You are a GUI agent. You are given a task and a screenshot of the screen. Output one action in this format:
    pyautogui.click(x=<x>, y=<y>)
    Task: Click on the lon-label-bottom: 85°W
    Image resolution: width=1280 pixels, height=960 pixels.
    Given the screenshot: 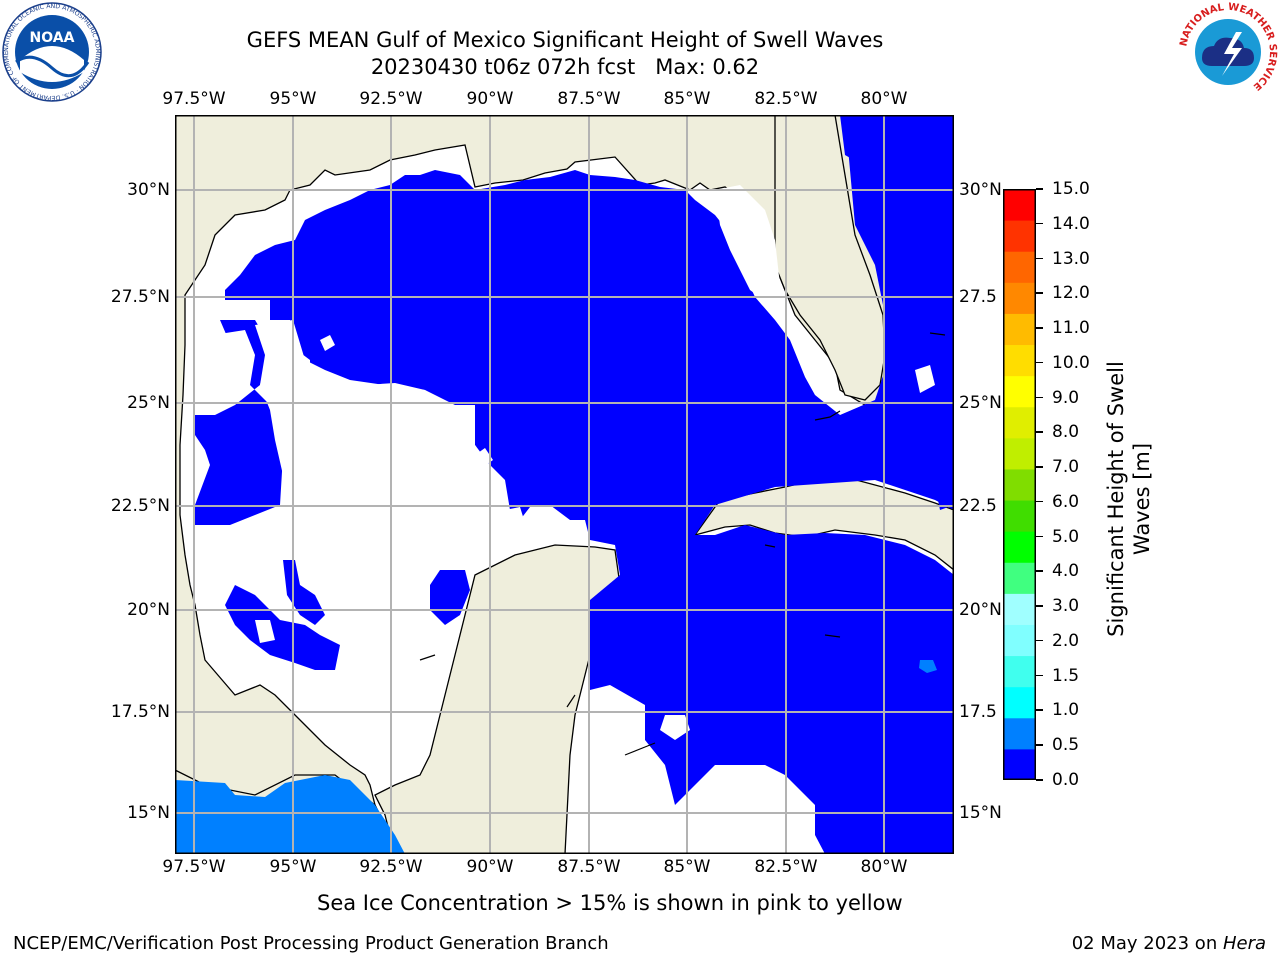 What is the action you would take?
    pyautogui.click(x=687, y=867)
    